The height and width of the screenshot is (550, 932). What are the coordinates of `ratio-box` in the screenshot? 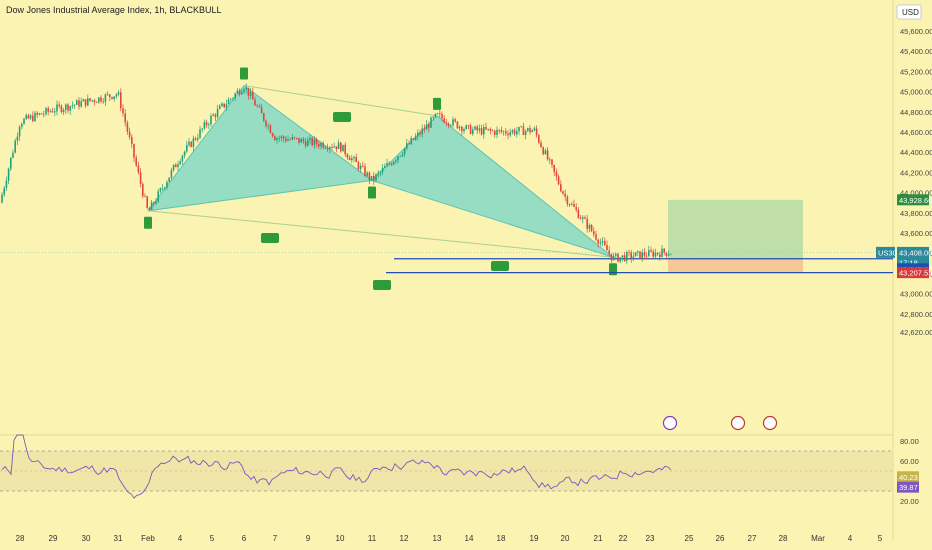 It's located at (270, 238).